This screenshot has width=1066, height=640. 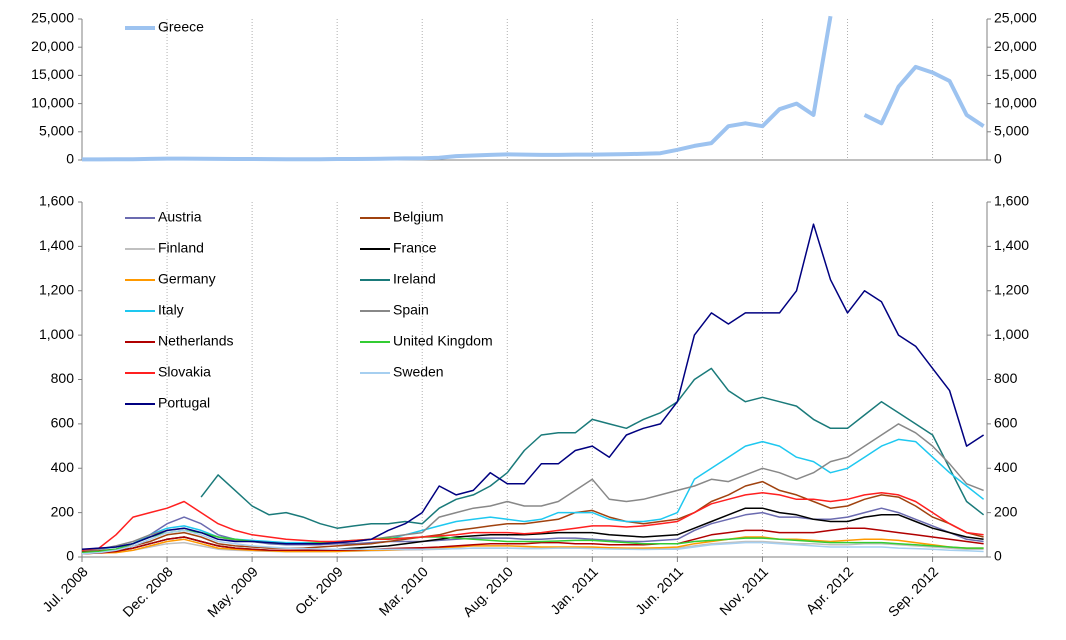 I want to click on y-tick-label: 5,000, so click(x=56, y=131).